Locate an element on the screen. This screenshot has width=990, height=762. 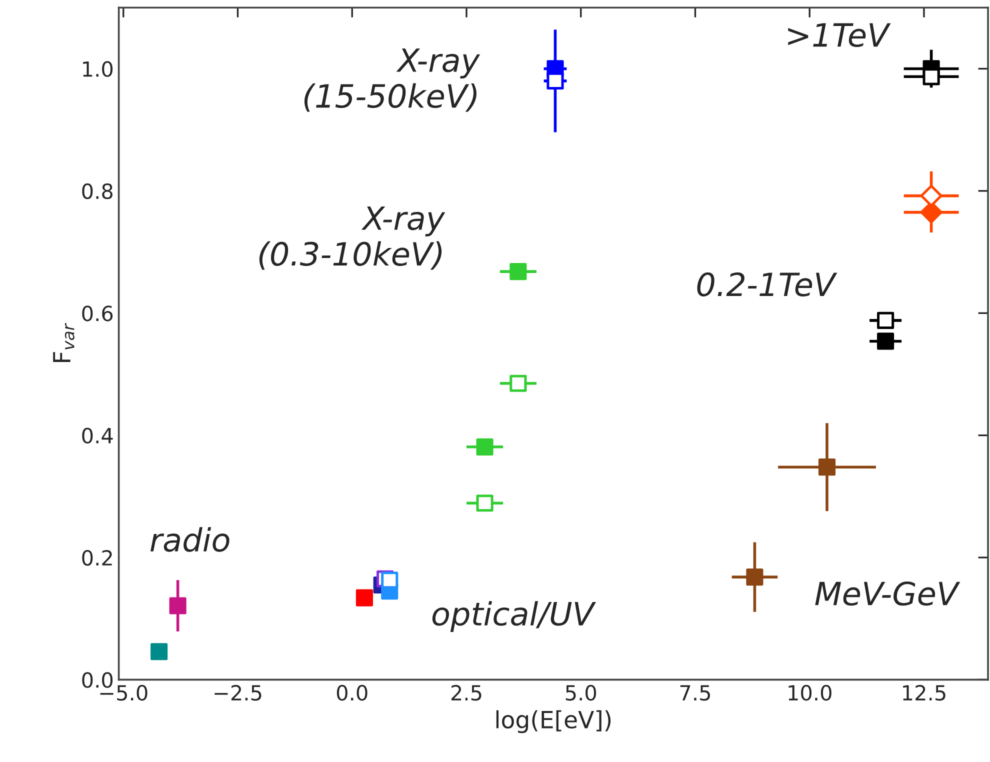
x-tick-label: 2.5 is located at coordinates (466, 692).